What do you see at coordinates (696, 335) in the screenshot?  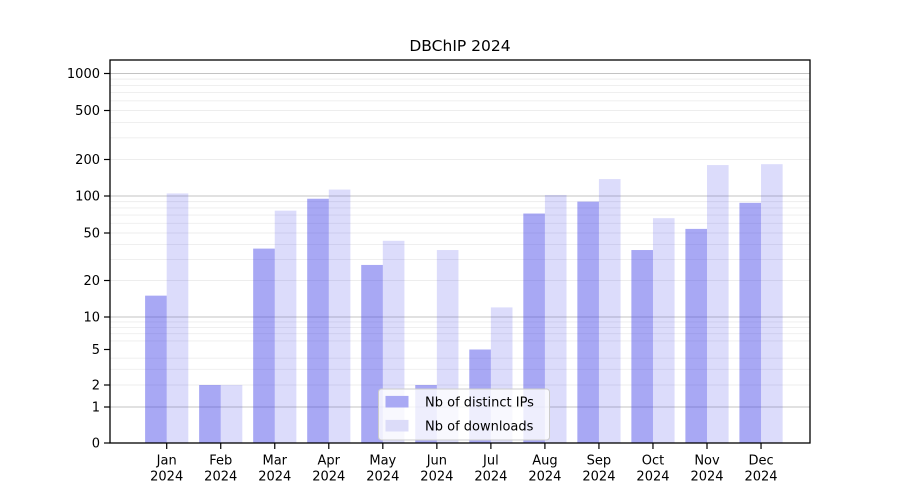 I see `bar-nb-of-distinct-ips-nov` at bounding box center [696, 335].